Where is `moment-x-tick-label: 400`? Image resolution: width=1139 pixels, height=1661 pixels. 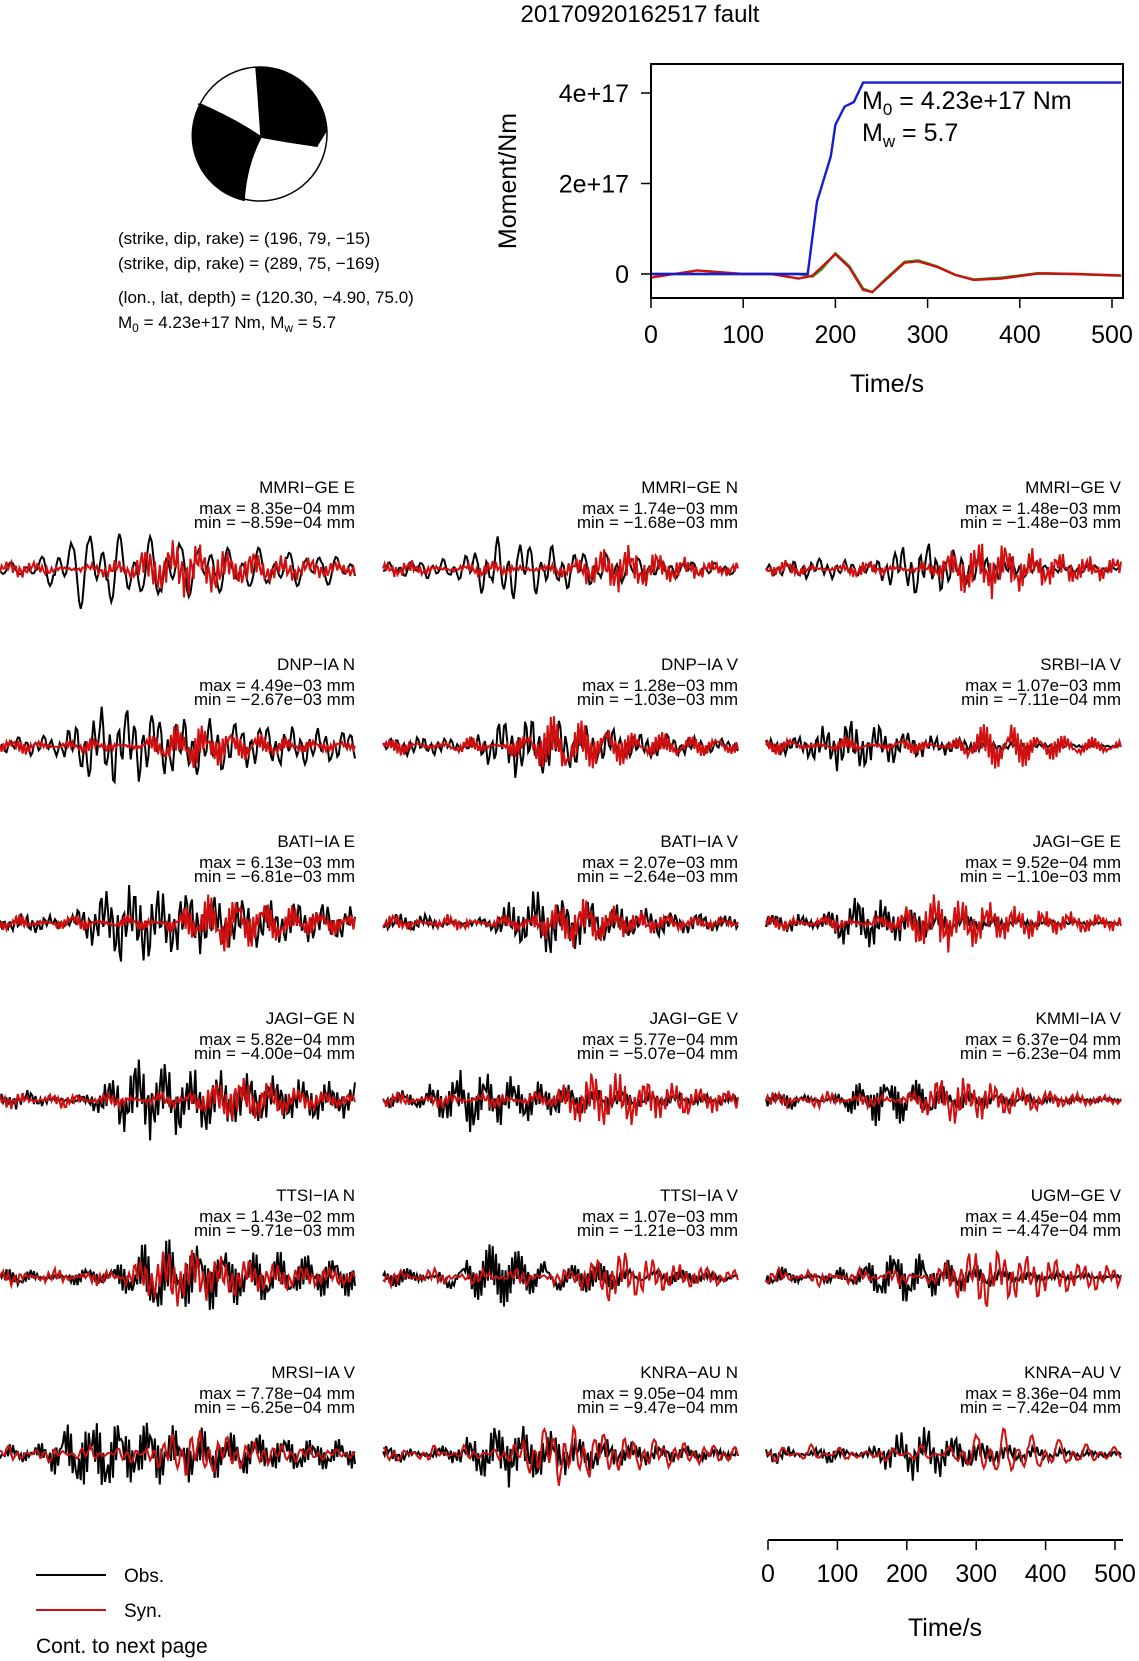 moment-x-tick-label: 400 is located at coordinates (1020, 335).